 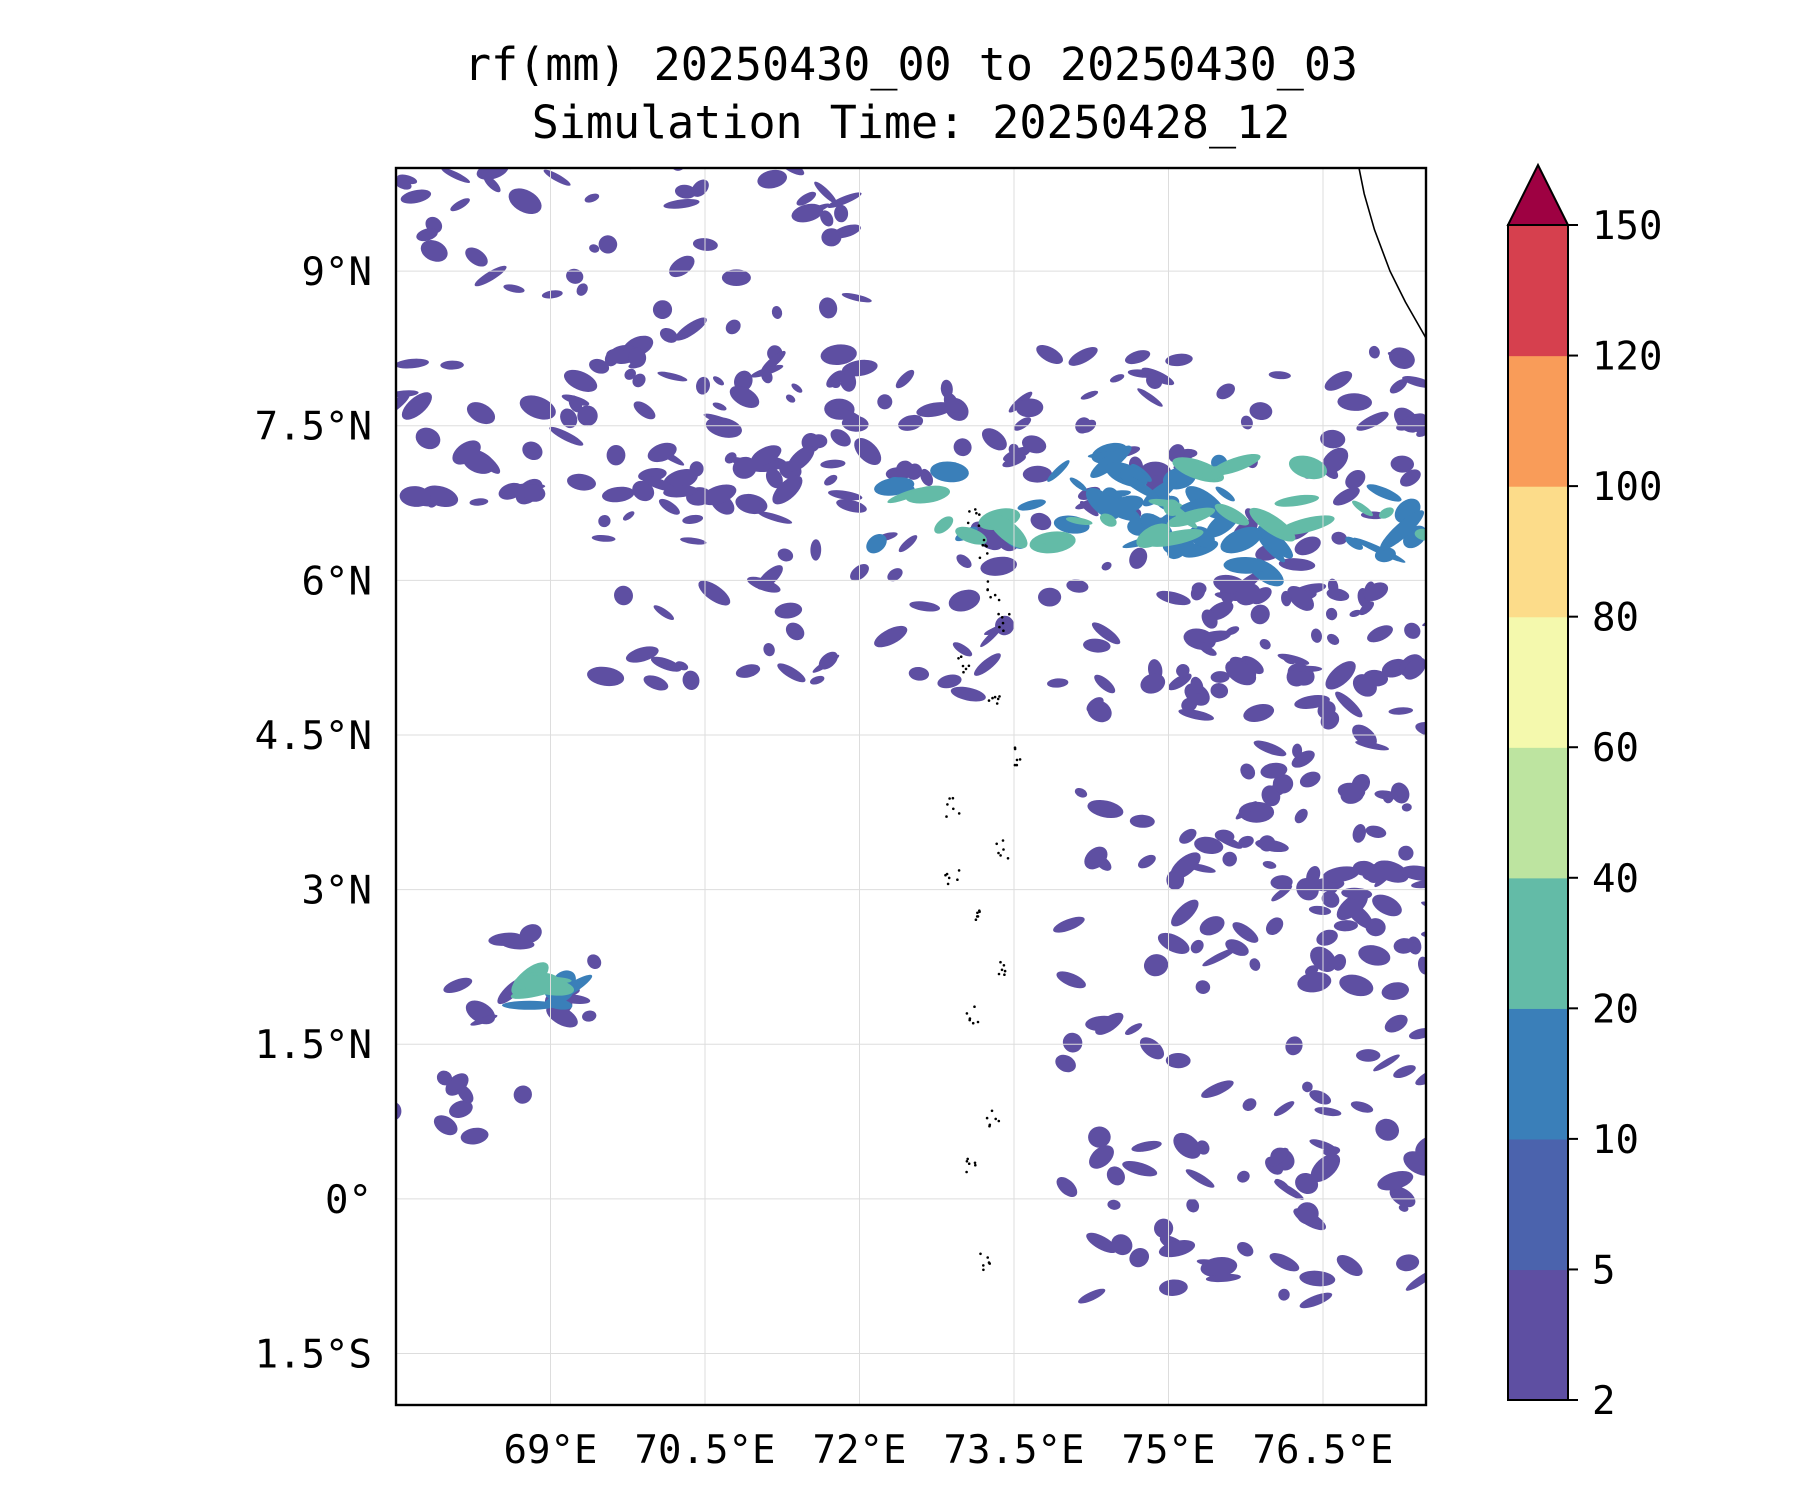 I want to click on y-tick-label: 0°, so click(x=348, y=1200).